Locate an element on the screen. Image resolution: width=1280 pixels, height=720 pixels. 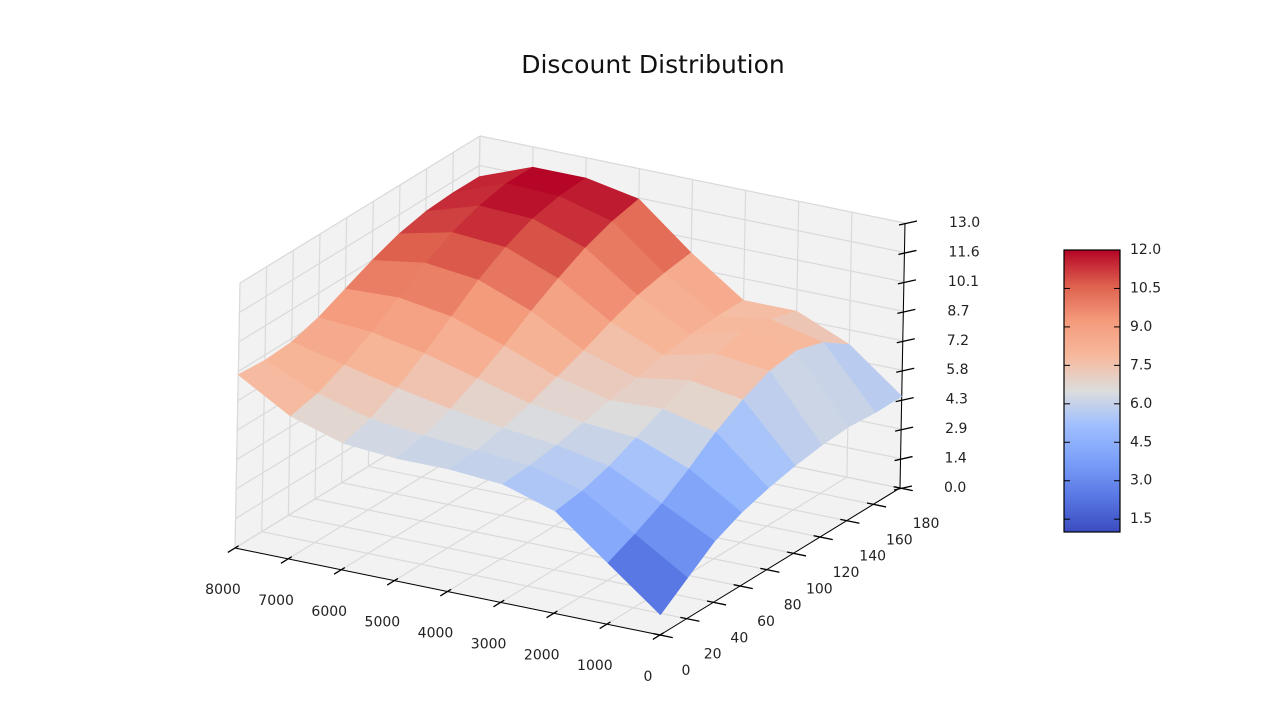
z-tick-label: 11.6 is located at coordinates (963, 252).